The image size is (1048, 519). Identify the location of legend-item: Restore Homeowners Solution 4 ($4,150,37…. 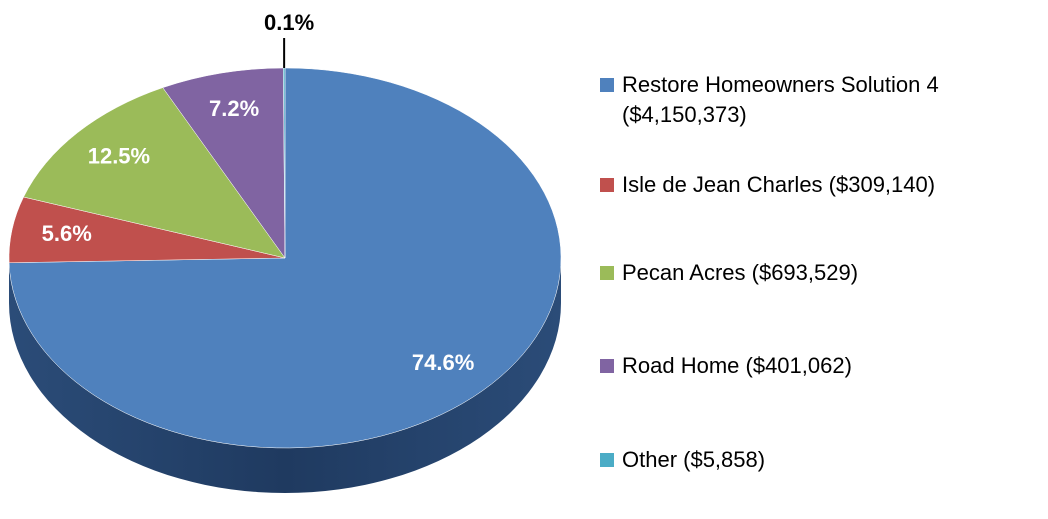
(820, 100).